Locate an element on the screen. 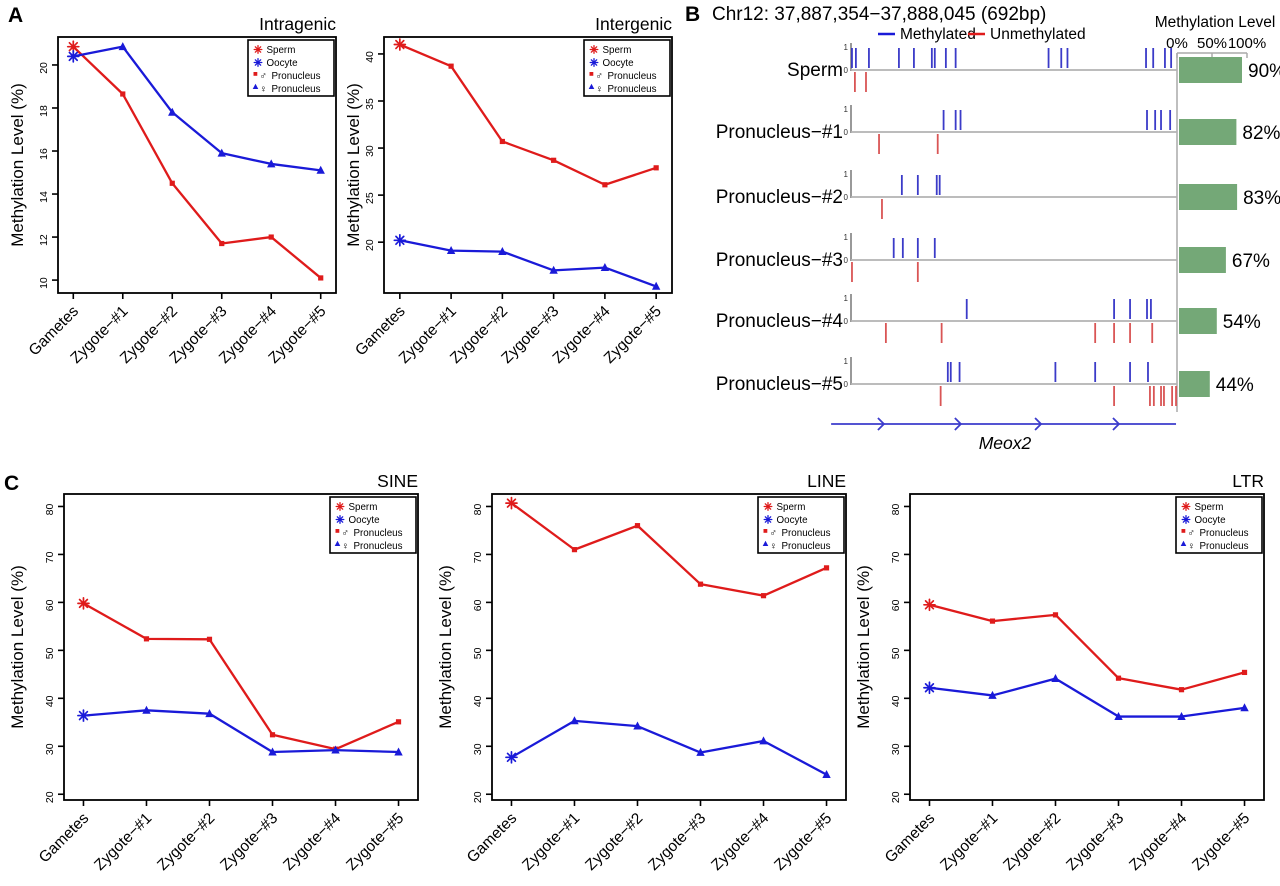 The width and height of the screenshot is (1280, 886). methylation-percent-label: 44% is located at coordinates (1235, 385).